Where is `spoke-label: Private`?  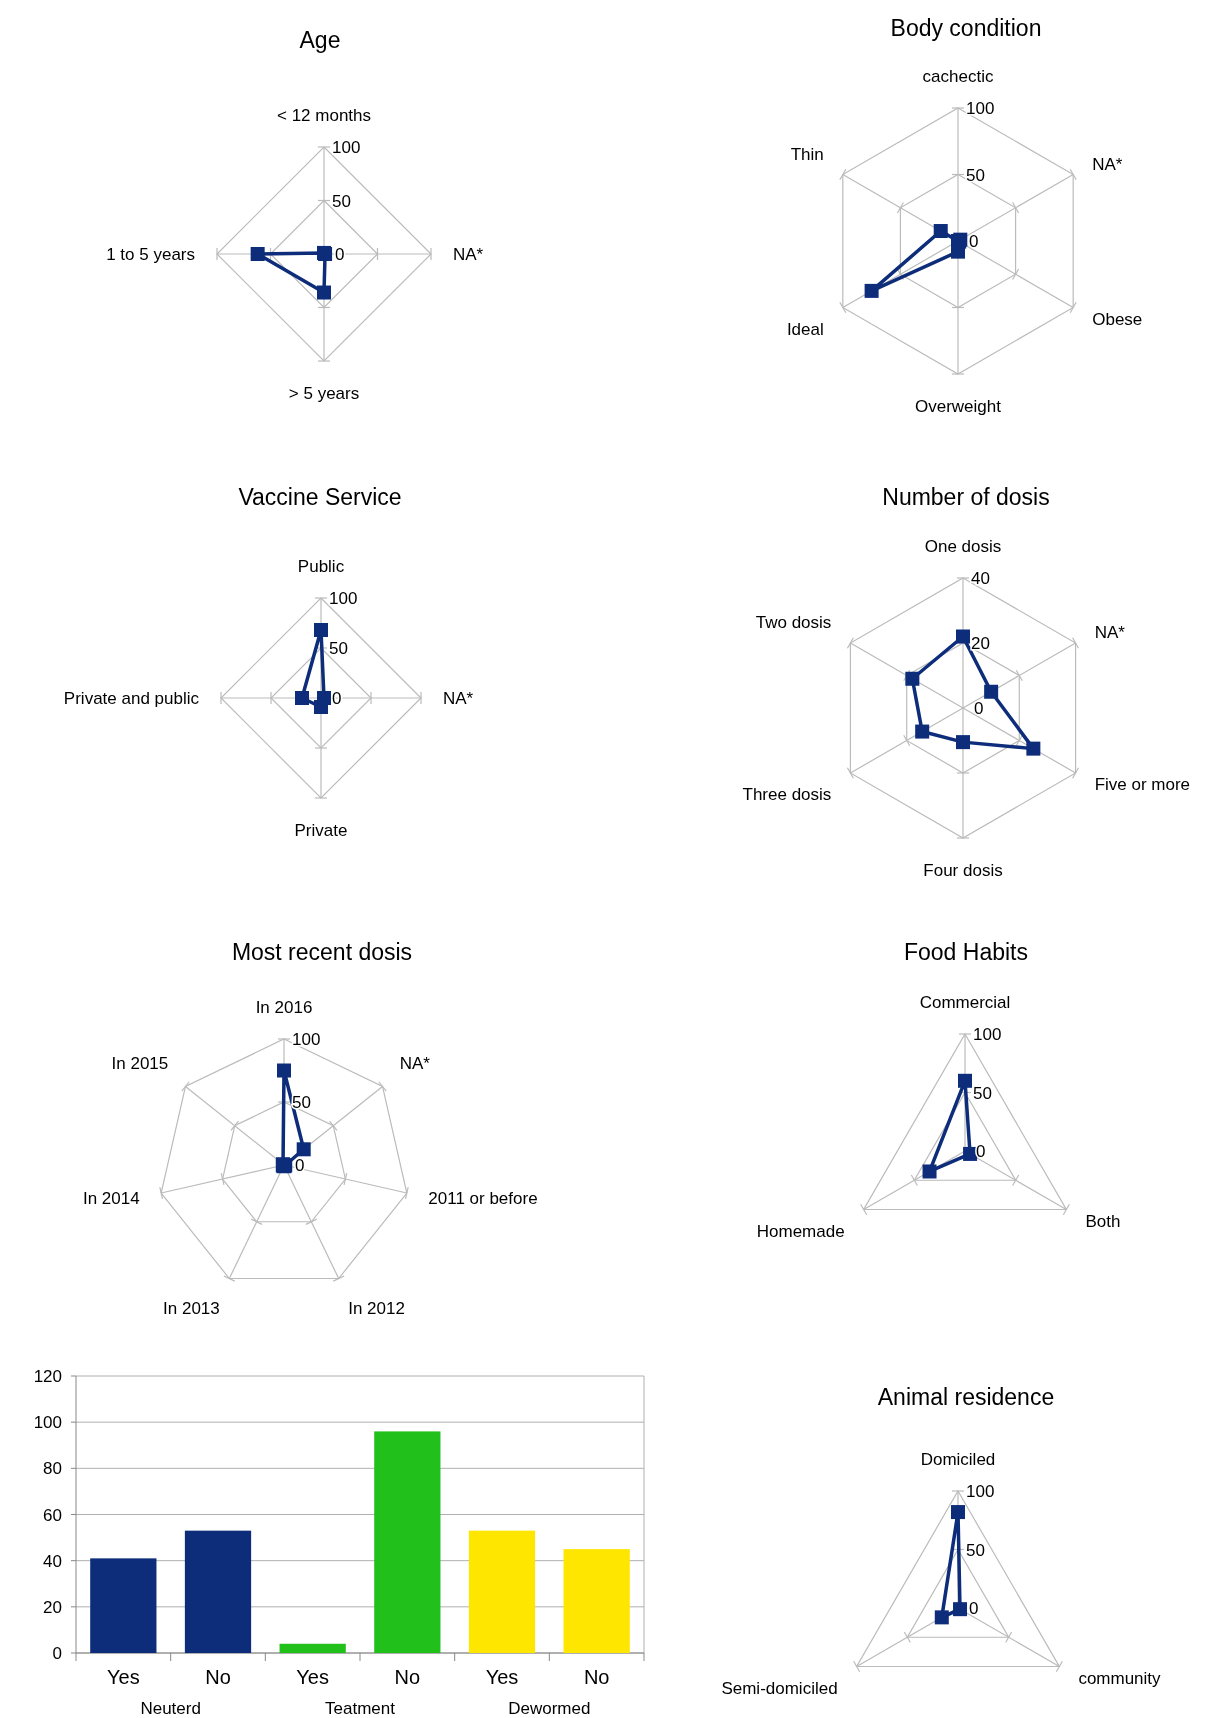 spoke-label: Private is located at coordinates (321, 830).